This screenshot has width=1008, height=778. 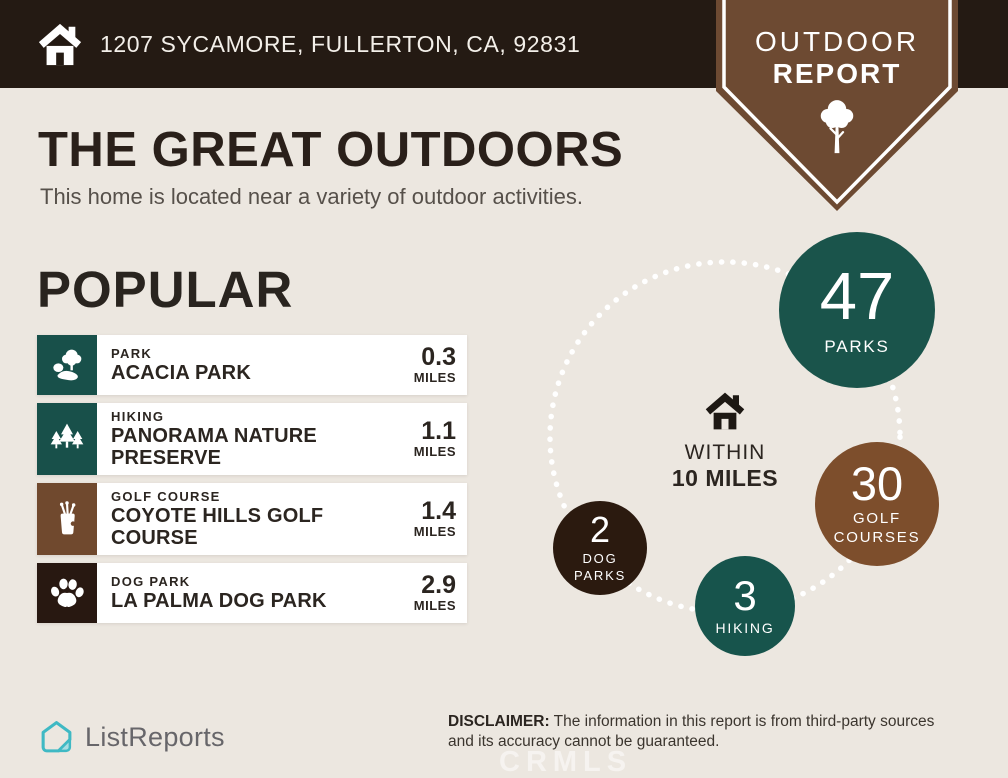 What do you see at coordinates (745, 595) in the screenshot?
I see `stat-value: 3` at bounding box center [745, 595].